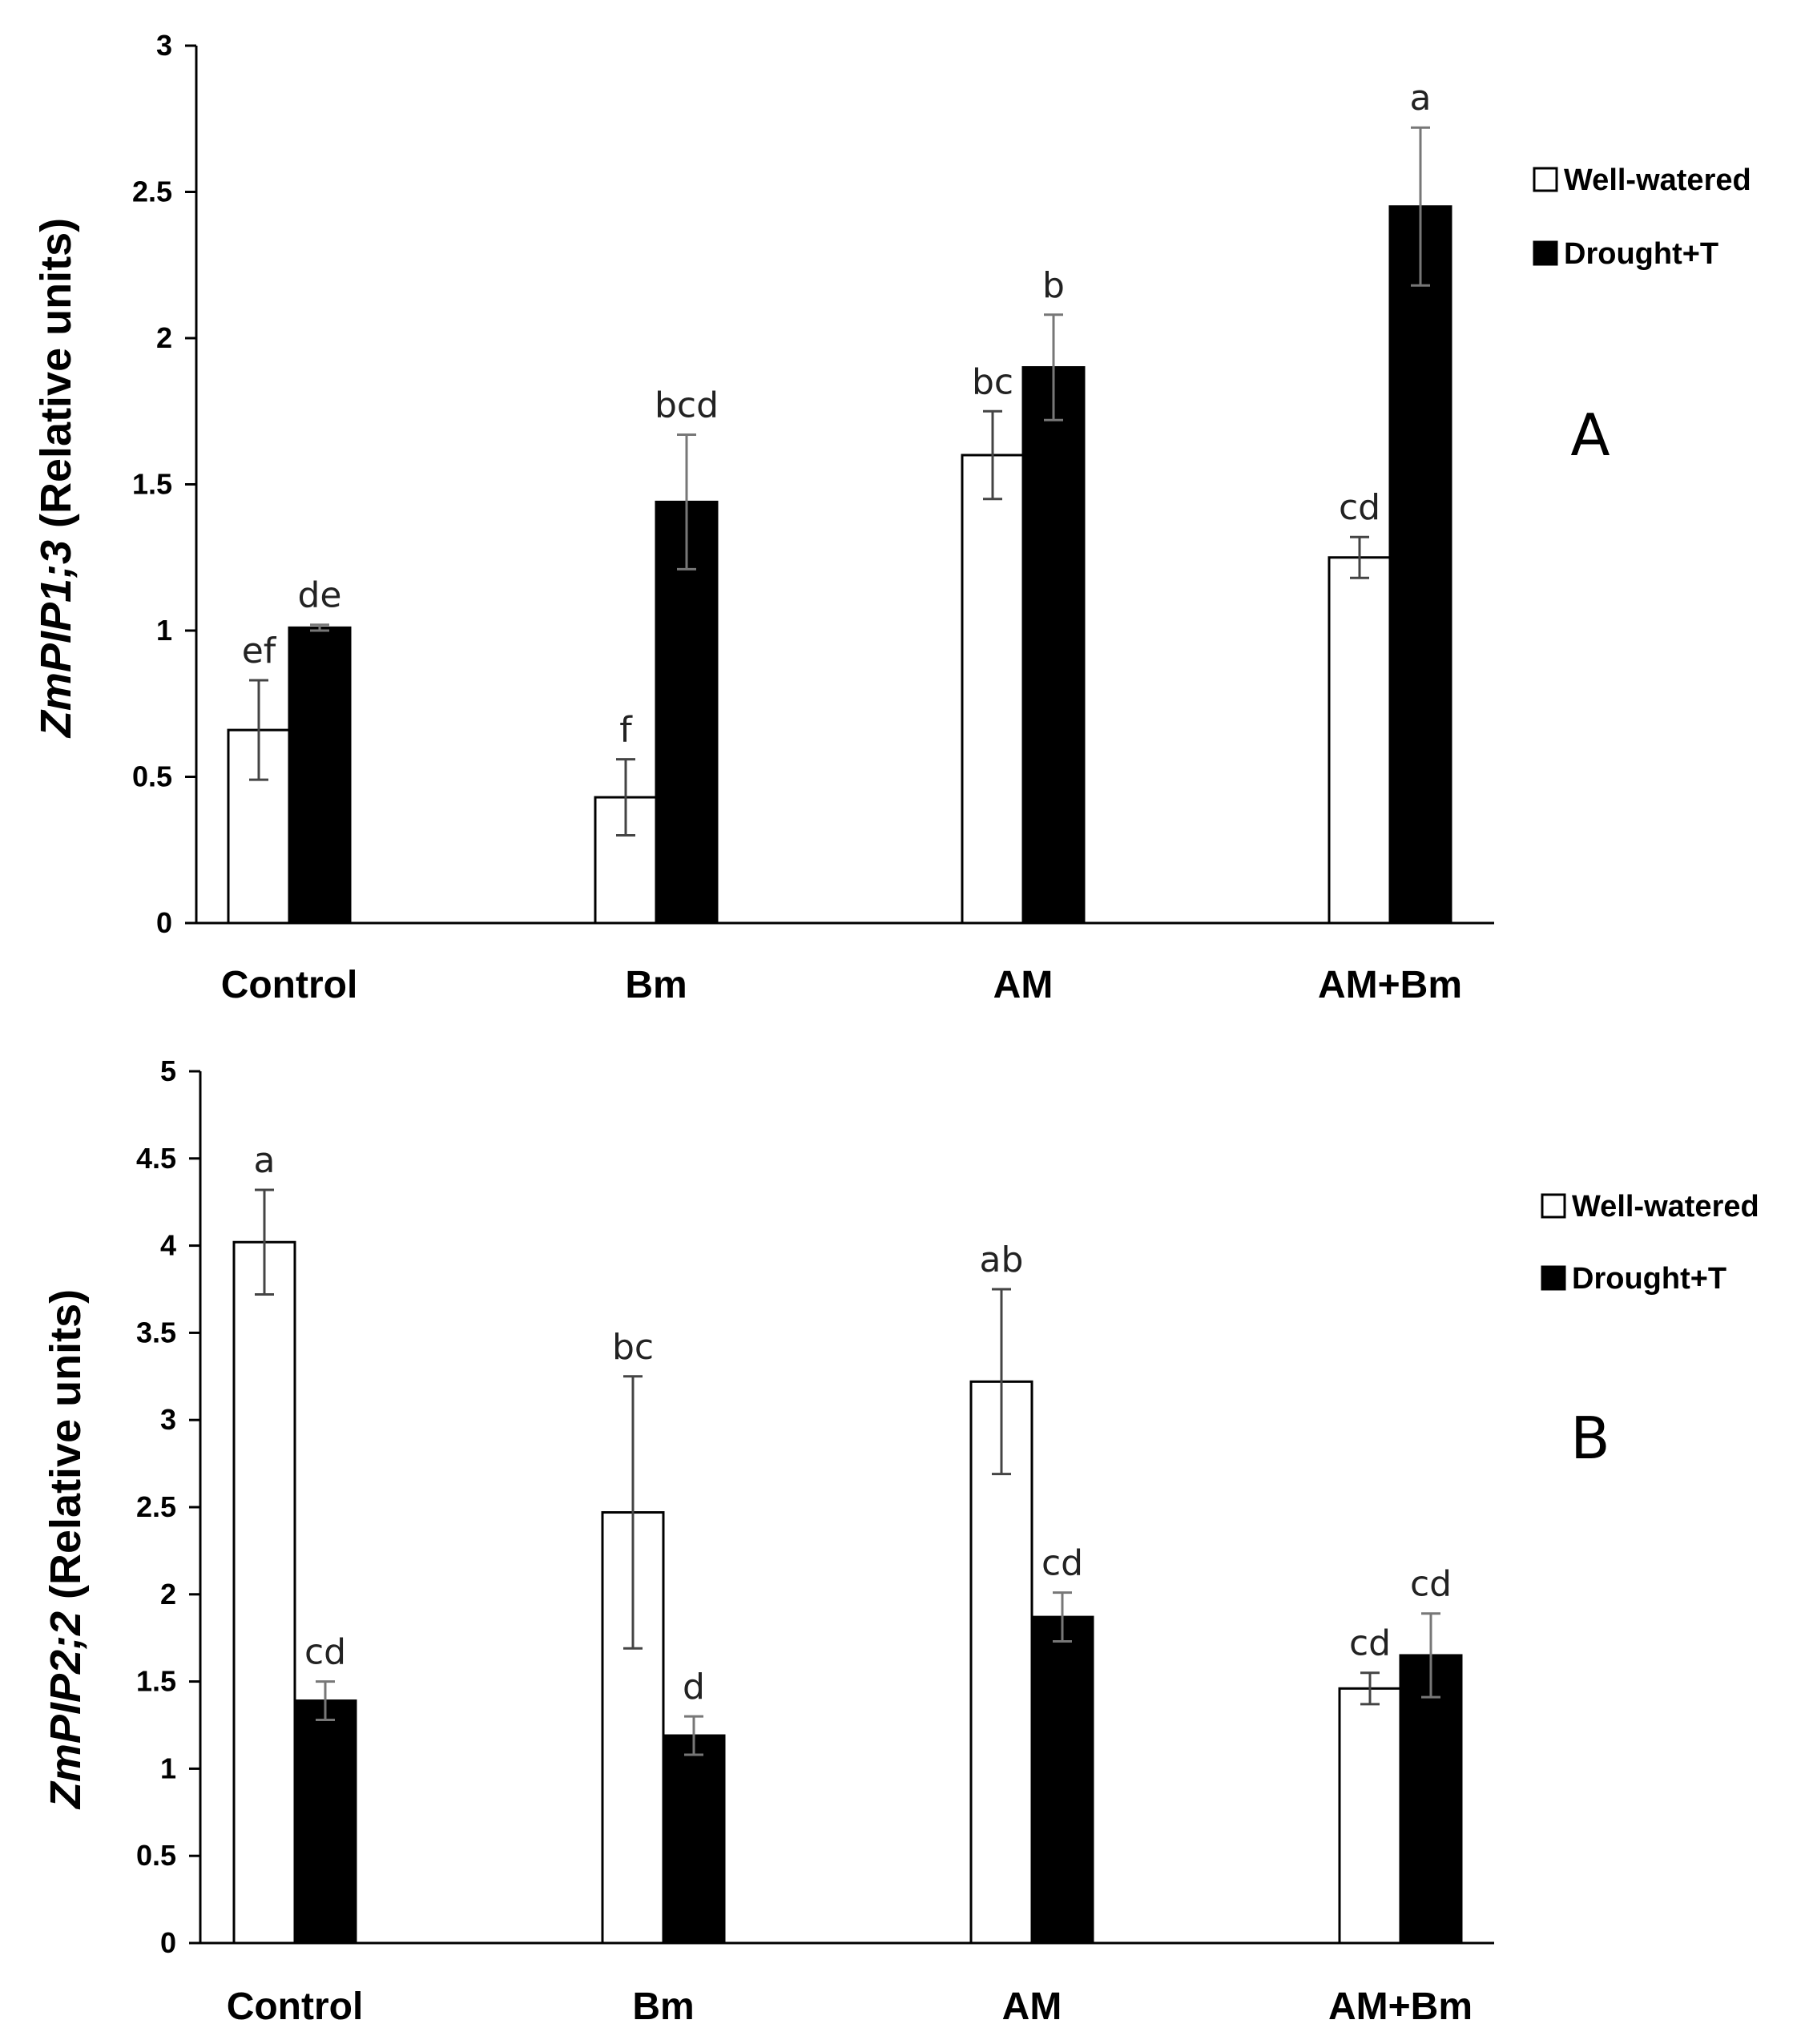  I want to click on significance-label: f, so click(626, 730).